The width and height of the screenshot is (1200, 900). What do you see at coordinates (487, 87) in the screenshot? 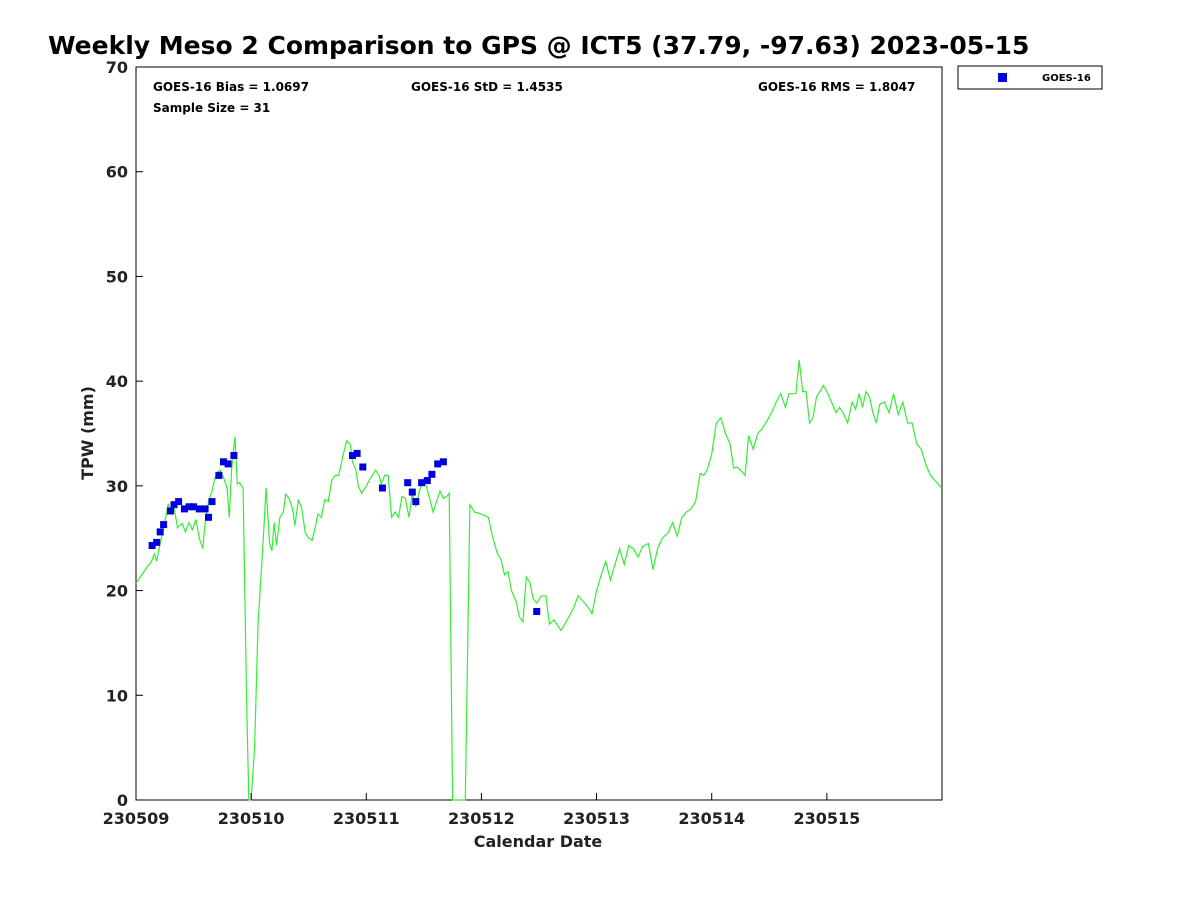
I see `std-stat: GOES-16 StD = 1.4535` at bounding box center [487, 87].